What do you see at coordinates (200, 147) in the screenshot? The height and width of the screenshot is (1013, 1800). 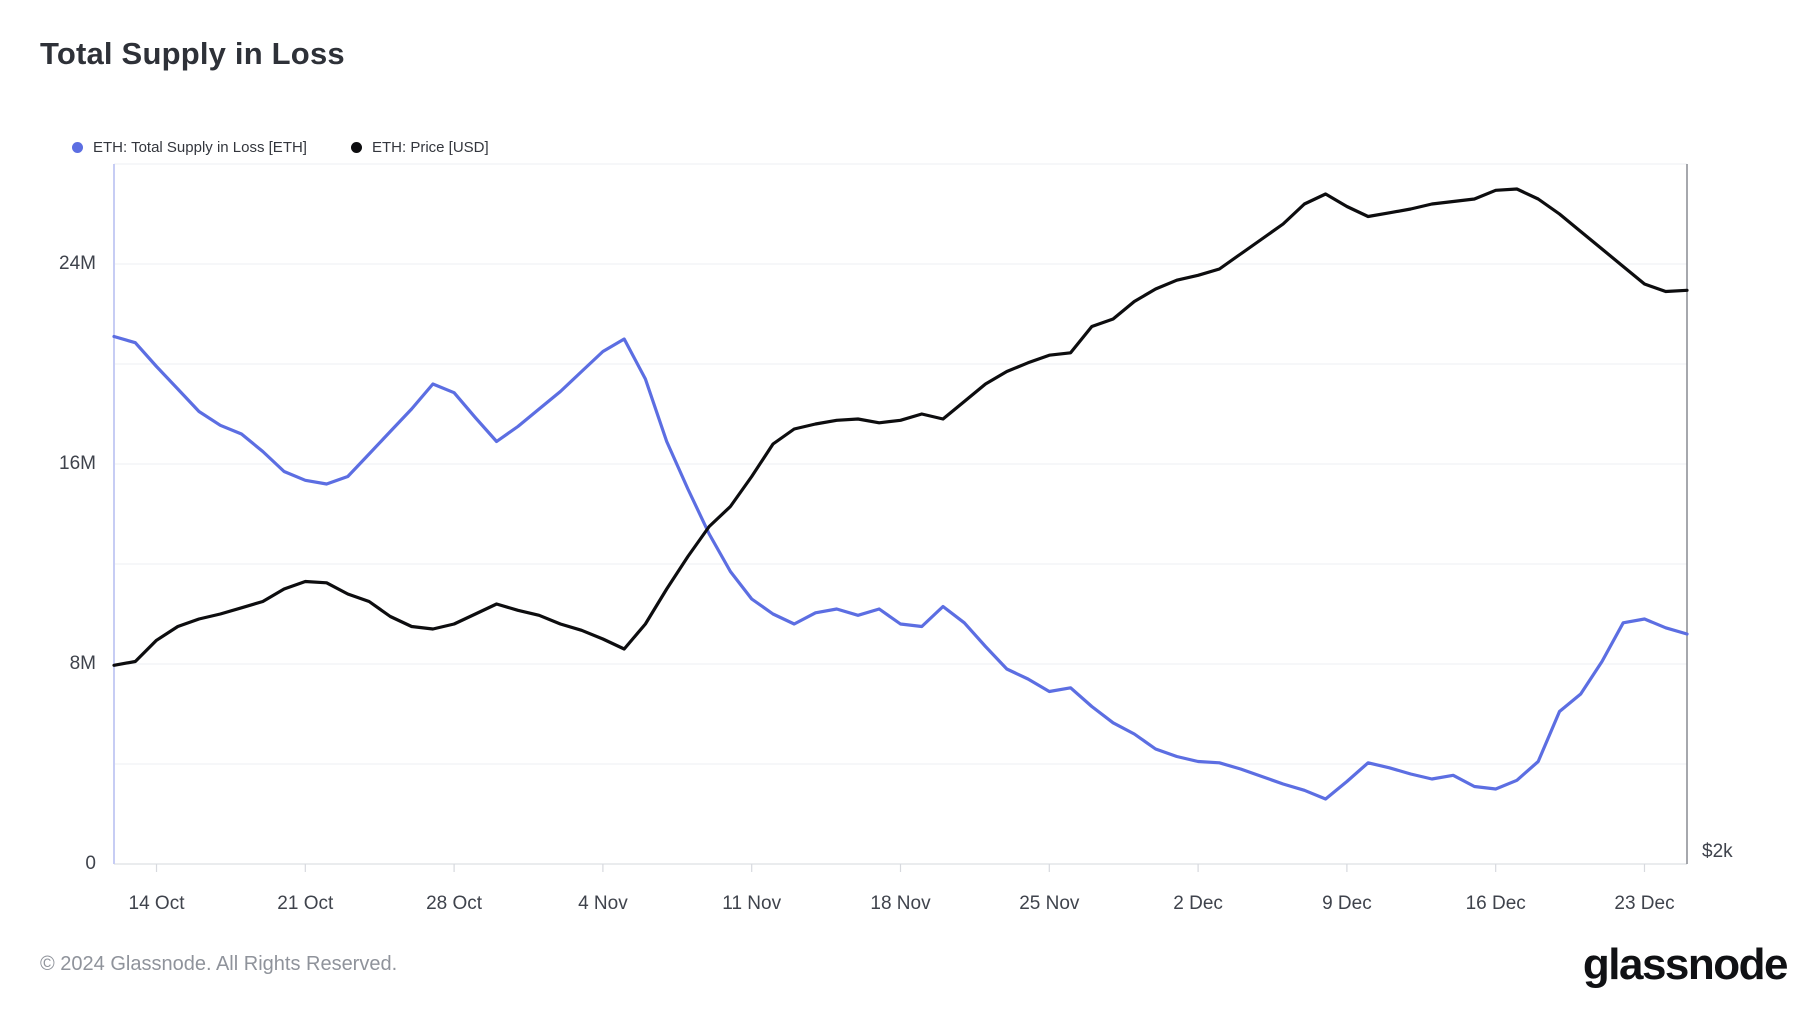 I see `legend-label-supply-in-loss: ETH: Total Supply in Loss [ETH]` at bounding box center [200, 147].